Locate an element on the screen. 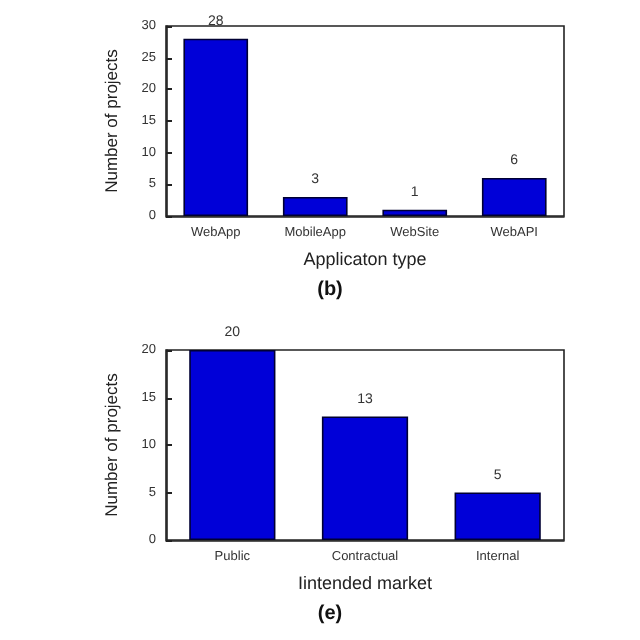 The height and width of the screenshot is (640, 640). x-axis-title: Applicaton type is located at coordinates (365, 259).